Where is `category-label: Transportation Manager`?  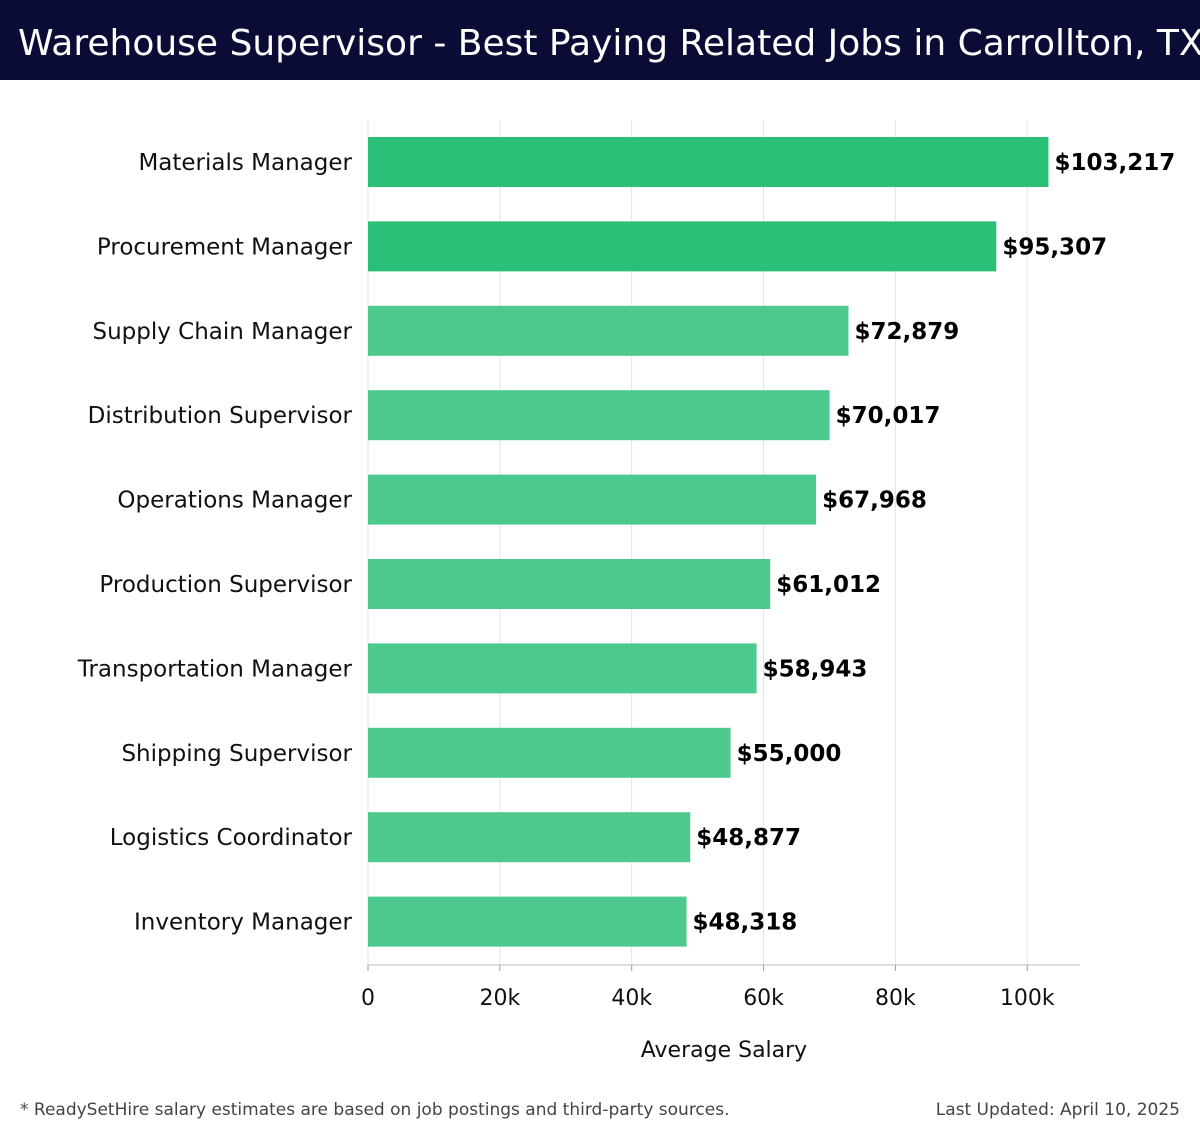
category-label: Transportation Manager is located at coordinates (215, 669).